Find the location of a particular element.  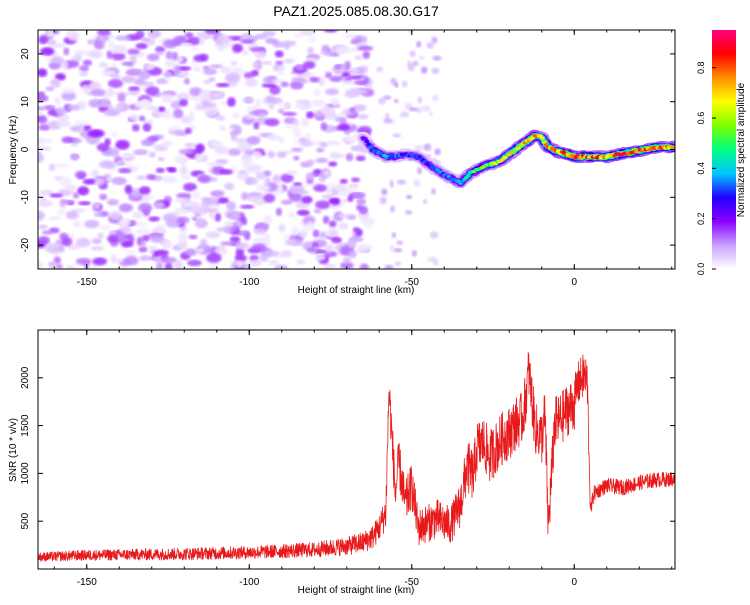

spectrogram-x-label: Height of straight line (km) is located at coordinates (356, 290).